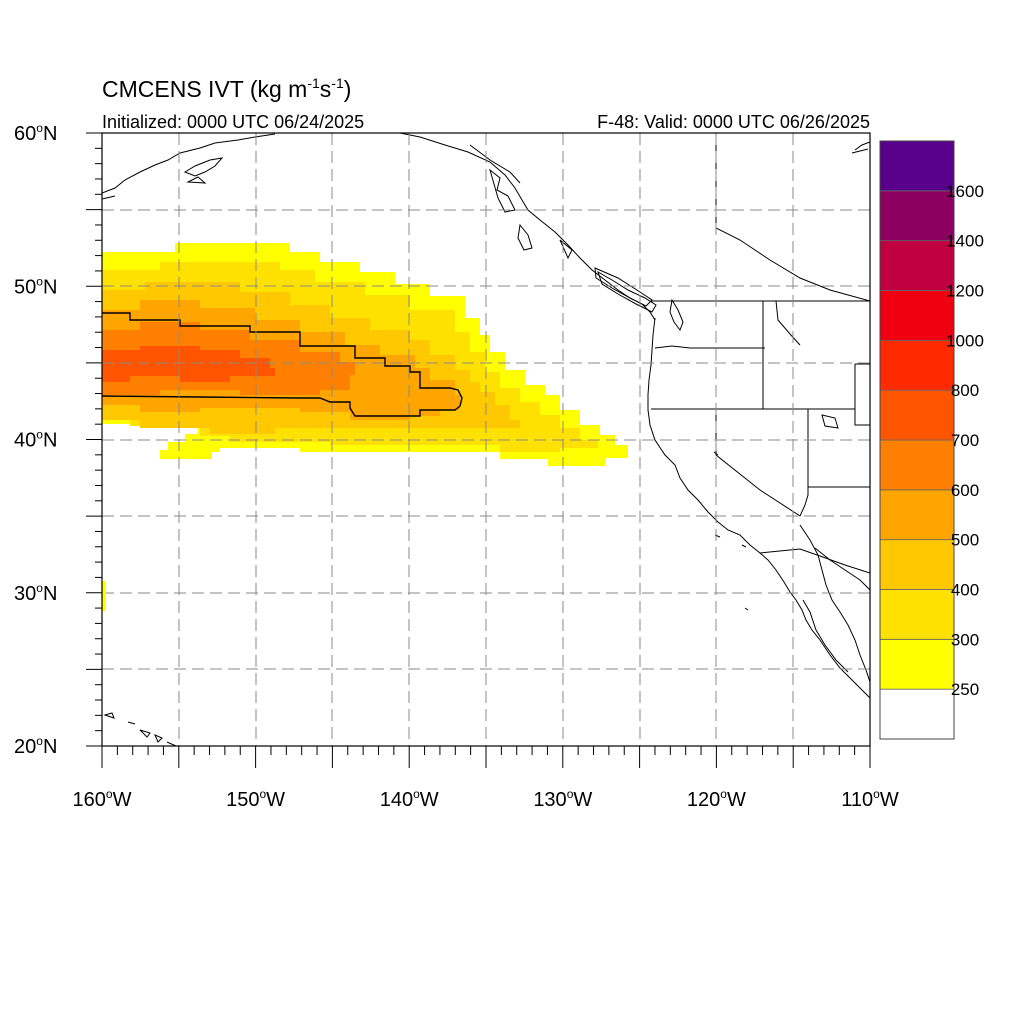  I want to click on lon-label: 160oW, so click(102, 799).